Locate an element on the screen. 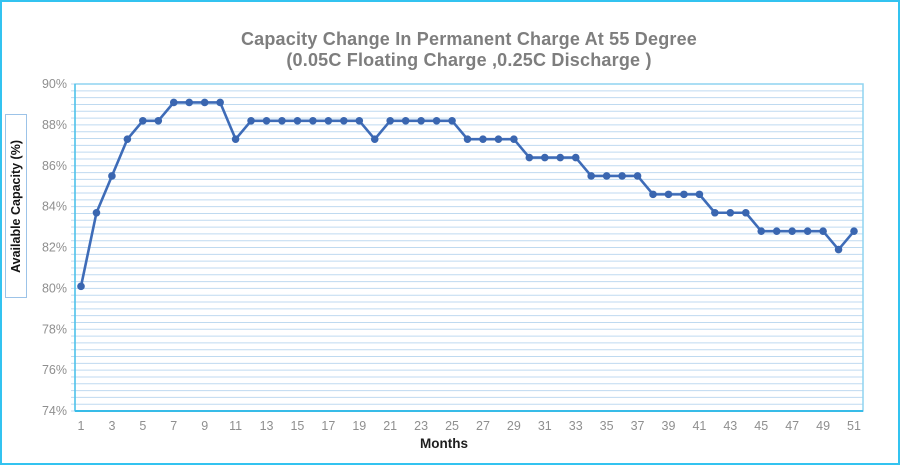 This screenshot has width=900, height=467. x-tick-label: 21 is located at coordinates (390, 426).